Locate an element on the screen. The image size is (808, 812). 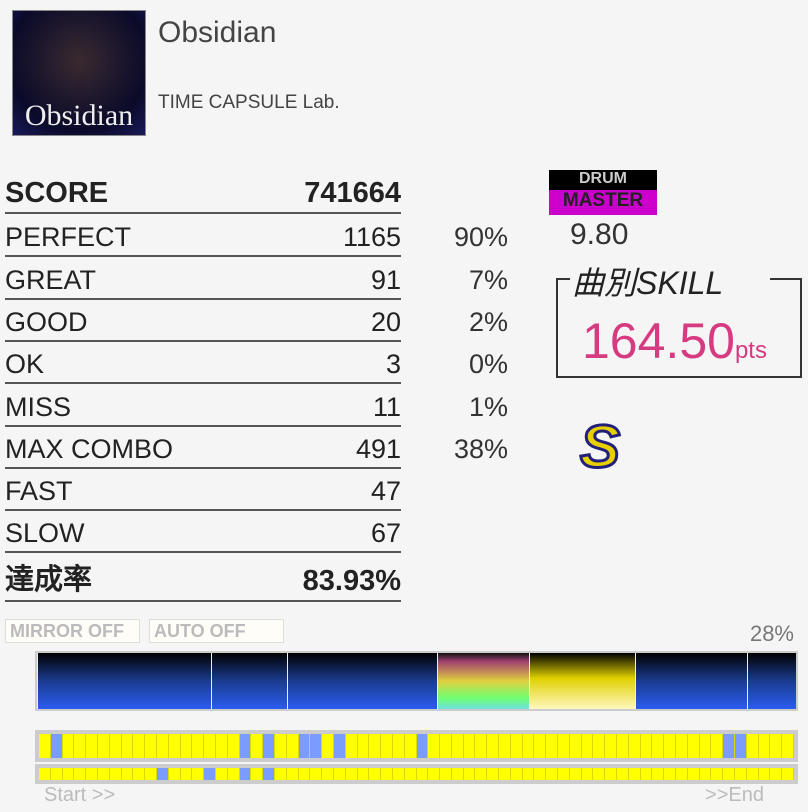
result-value: 741664 is located at coordinates (352, 193).